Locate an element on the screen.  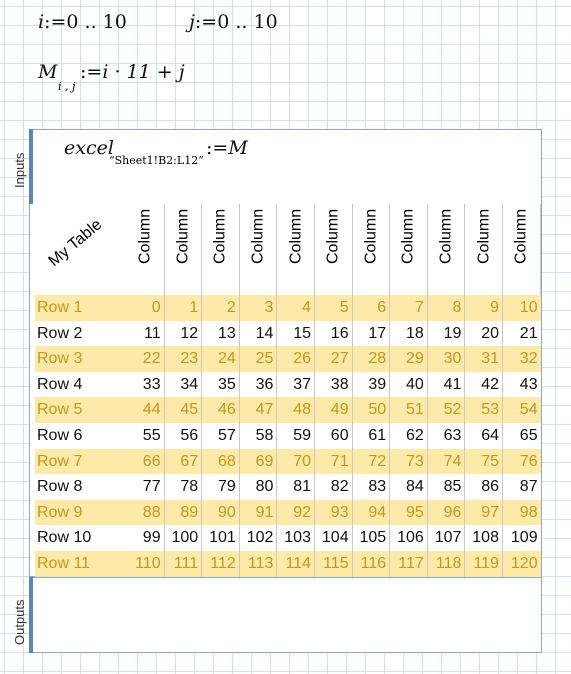
table-cell: 112 is located at coordinates (221, 564).